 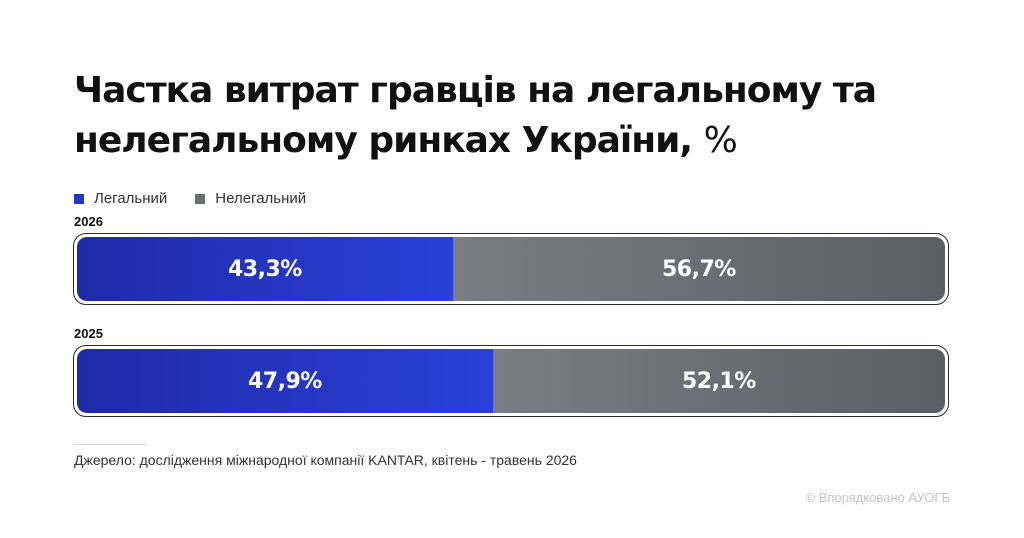 I want to click on data-label-legal-2025: 47,9%, so click(x=284, y=381).